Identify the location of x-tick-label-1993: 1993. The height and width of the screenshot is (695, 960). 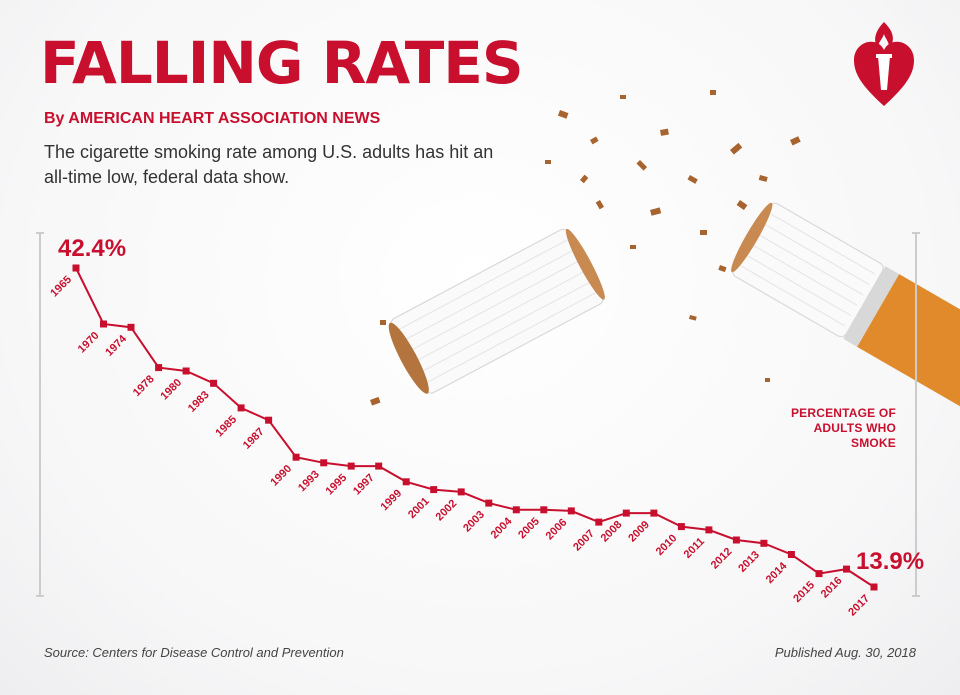
(309, 481).